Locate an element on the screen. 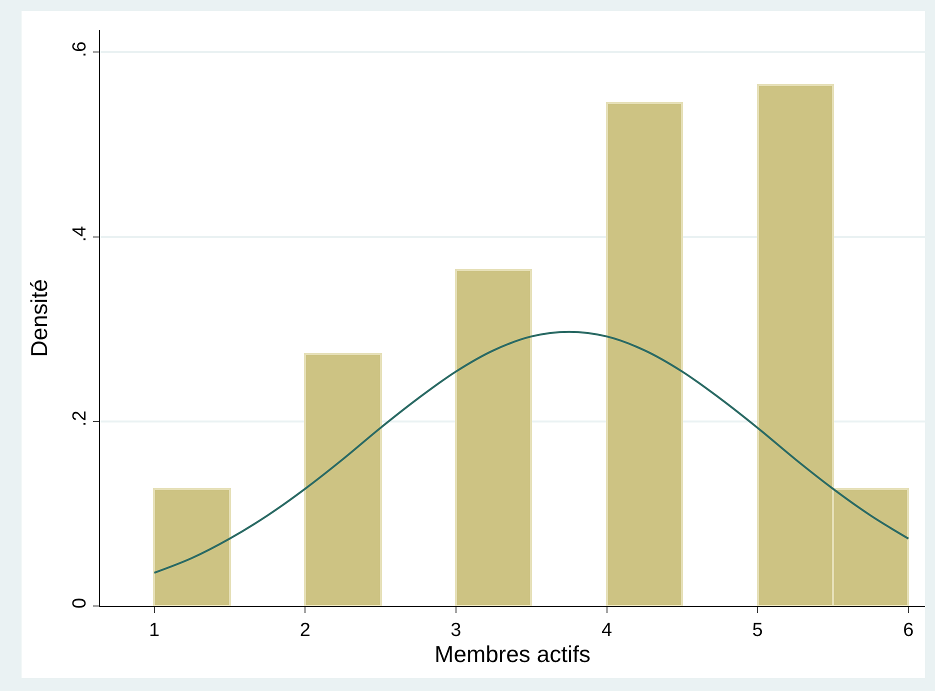 This screenshot has width=935, height=691. x-tick-label: 6 is located at coordinates (908, 630).